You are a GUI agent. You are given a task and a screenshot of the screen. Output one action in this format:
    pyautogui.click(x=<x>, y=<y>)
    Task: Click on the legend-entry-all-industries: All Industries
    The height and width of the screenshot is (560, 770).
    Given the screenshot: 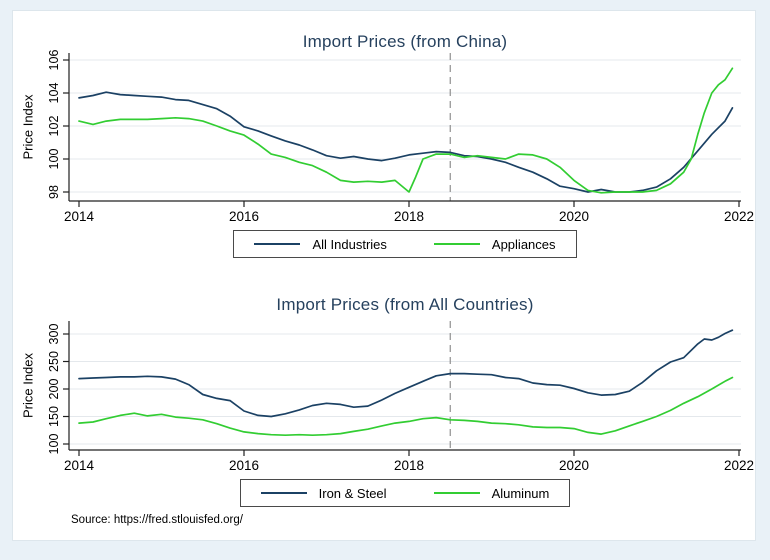 What is the action you would take?
    pyautogui.click(x=320, y=244)
    